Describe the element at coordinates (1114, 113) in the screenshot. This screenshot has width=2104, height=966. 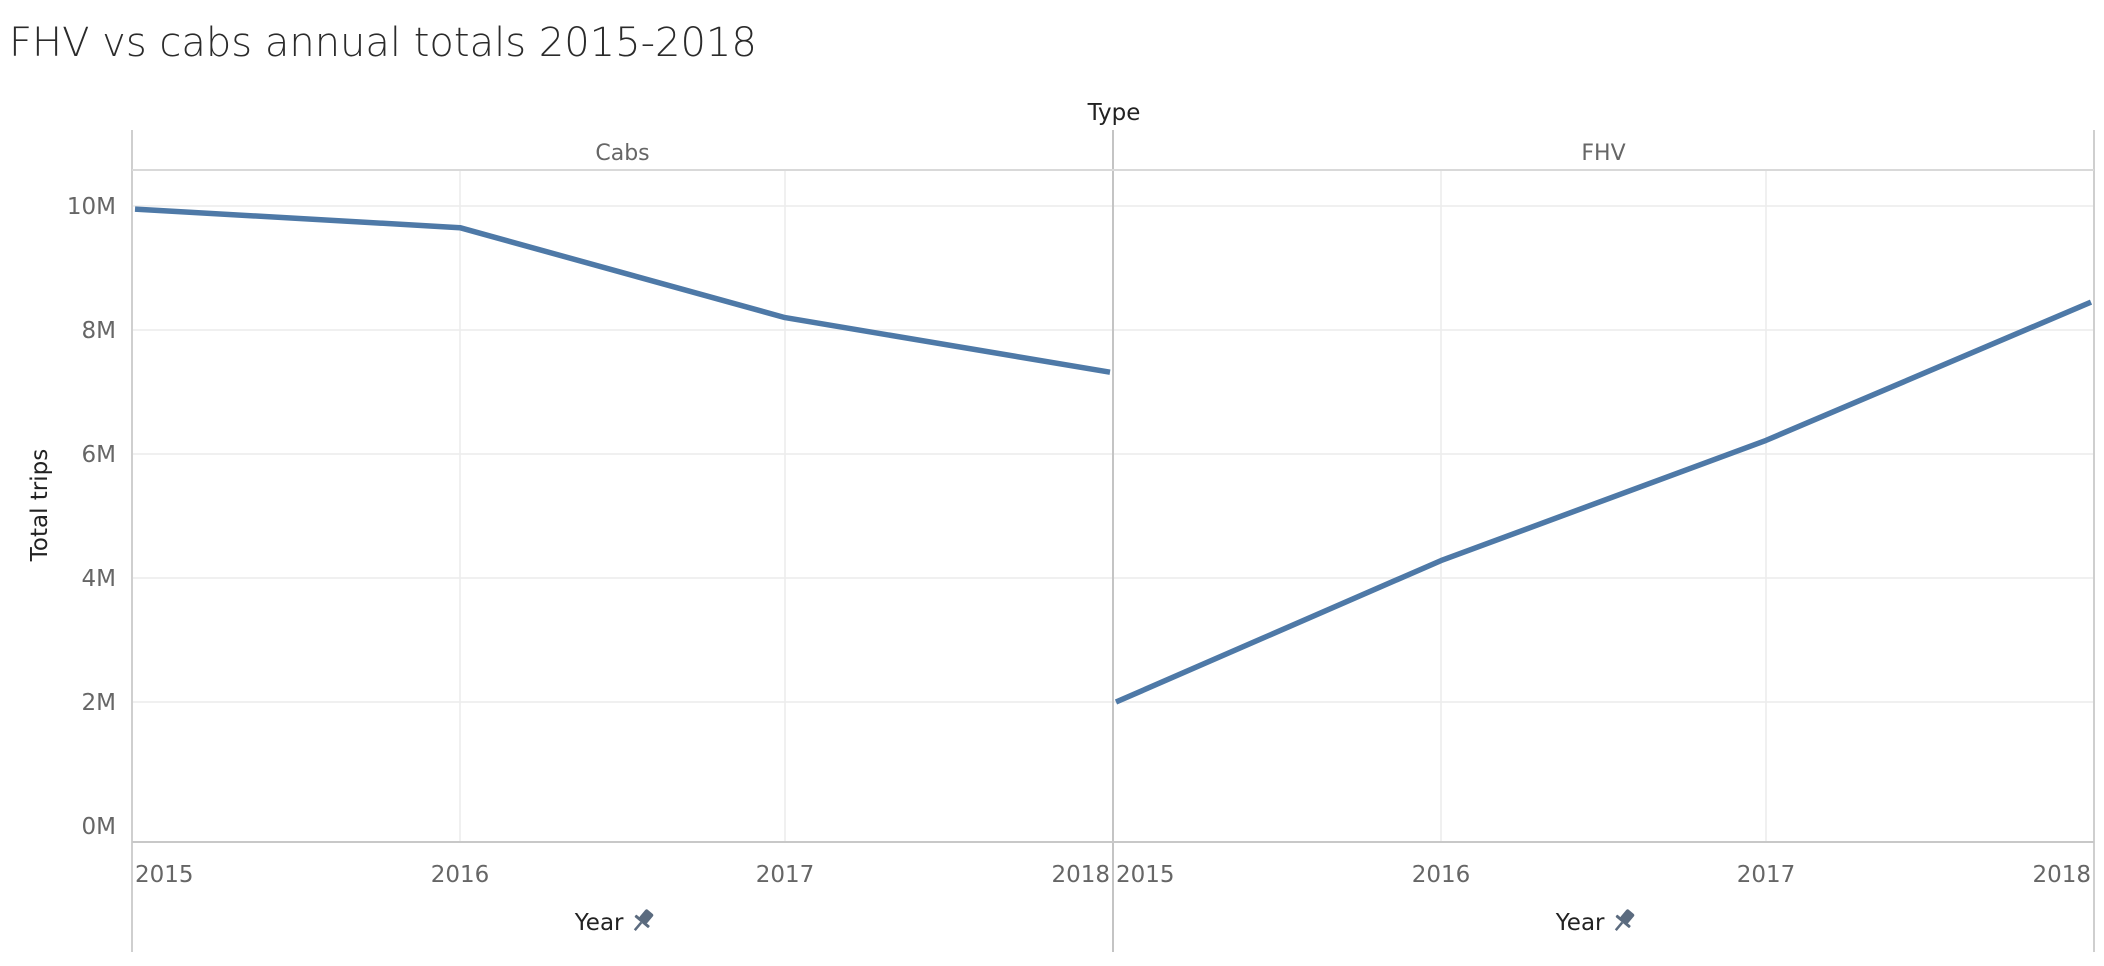
I see `facet-header: Type` at that location.